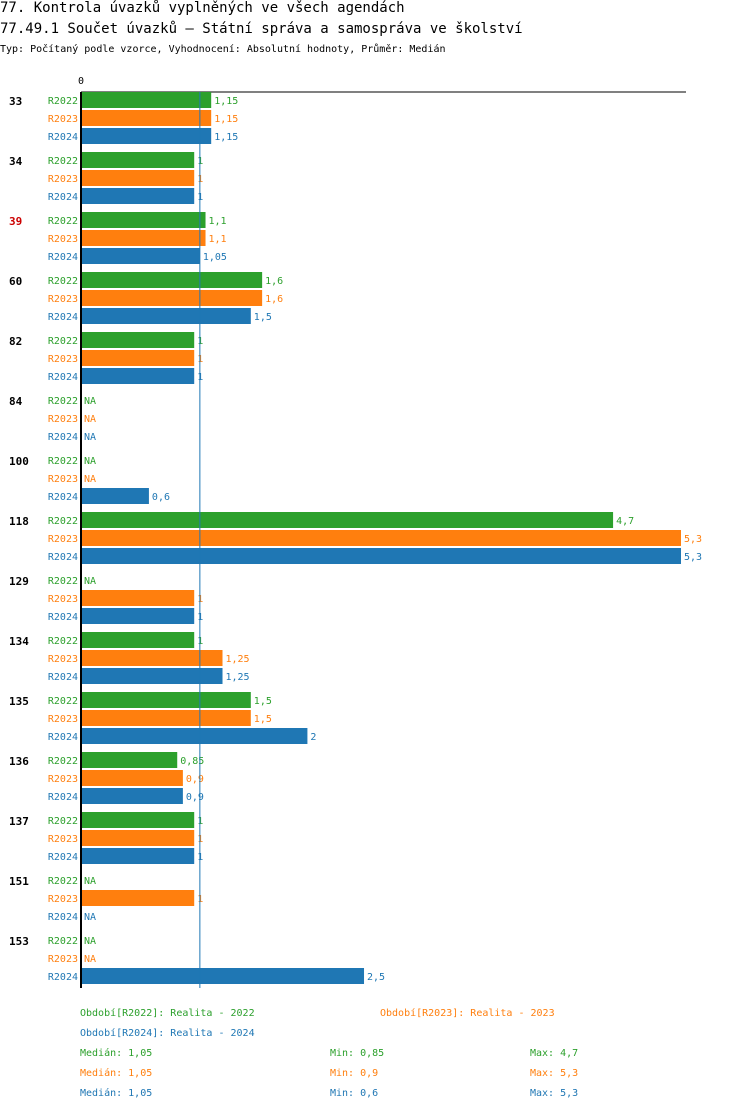 Image resolution: width=750 pixels, height=1112 pixels. Describe the element at coordinates (63, 821) in the screenshot. I see `series-label-137-R2022: R2022` at that location.